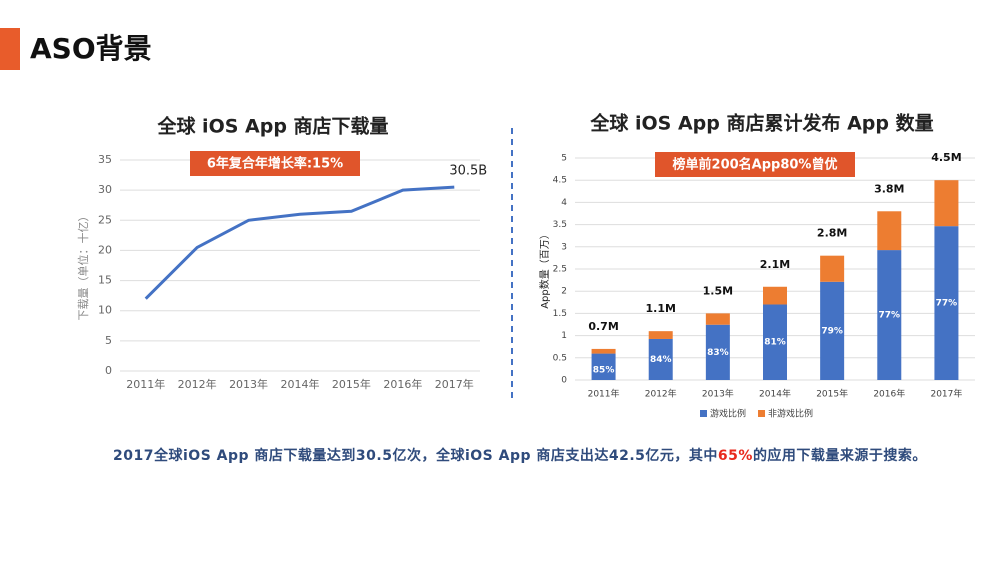 The width and height of the screenshot is (1000, 563). I want to click on y-tick-label: 3, so click(564, 247).